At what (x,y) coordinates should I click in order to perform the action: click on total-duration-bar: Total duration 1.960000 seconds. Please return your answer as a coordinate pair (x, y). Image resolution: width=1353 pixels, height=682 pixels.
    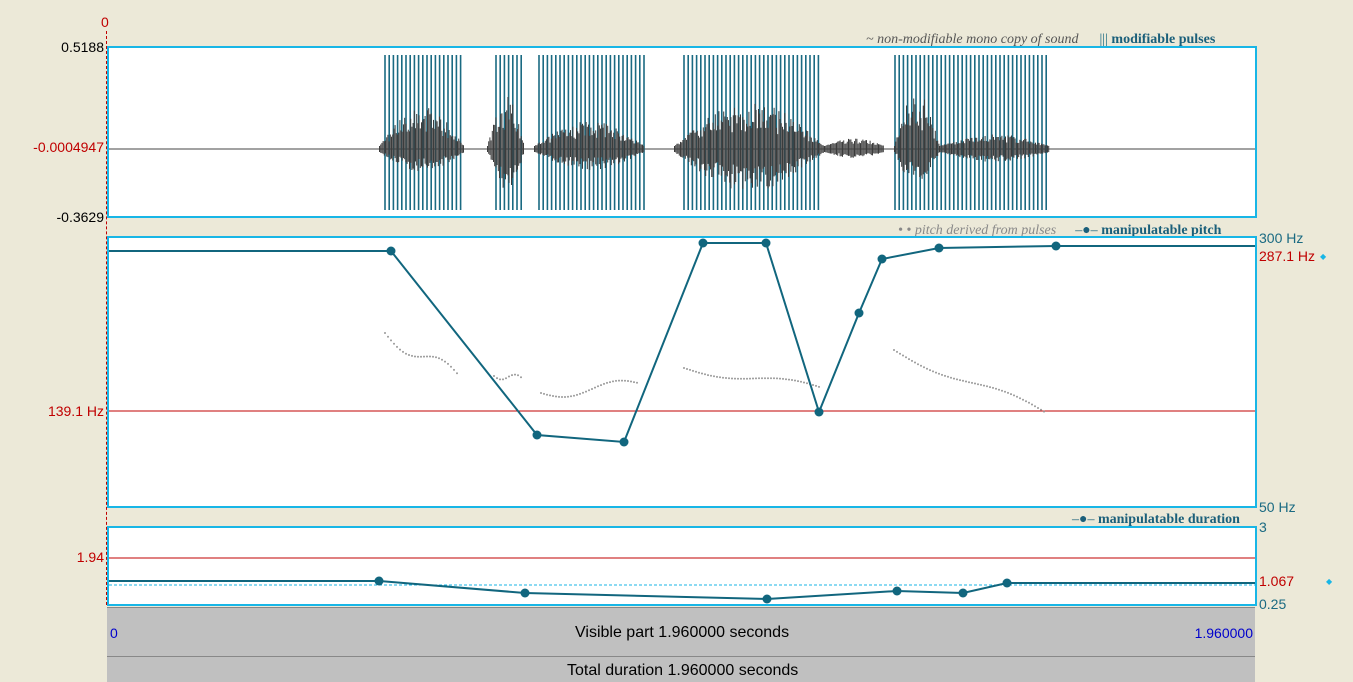
    Looking at the image, I should click on (681, 669).